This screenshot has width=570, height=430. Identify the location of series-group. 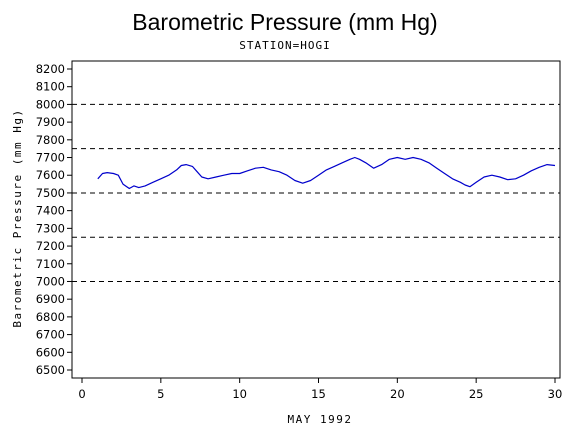
(326, 173).